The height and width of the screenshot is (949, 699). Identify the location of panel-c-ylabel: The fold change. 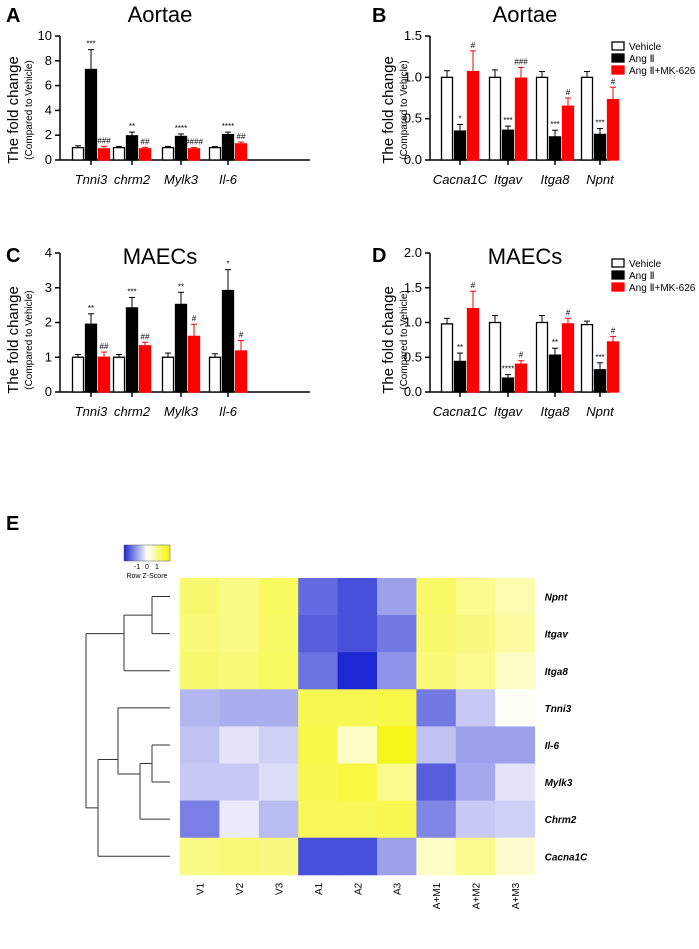
(13, 340).